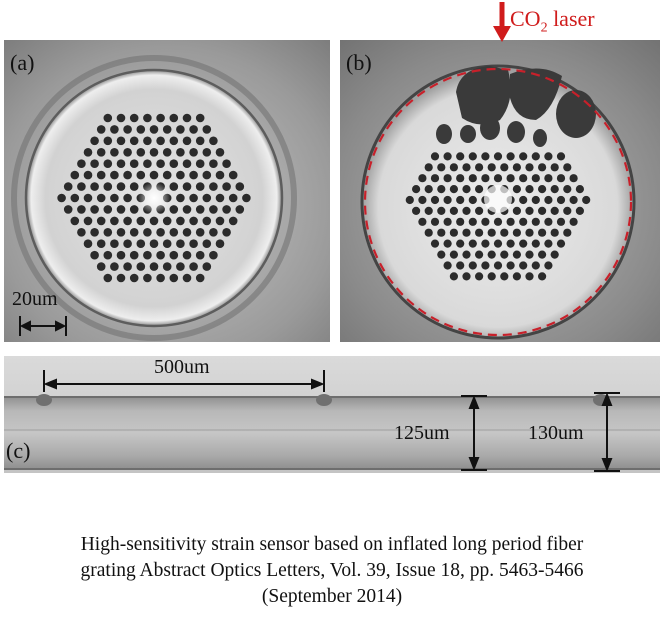 The width and height of the screenshot is (664, 630). I want to click on co2-laser-label: CO2 laser, so click(552, 21).